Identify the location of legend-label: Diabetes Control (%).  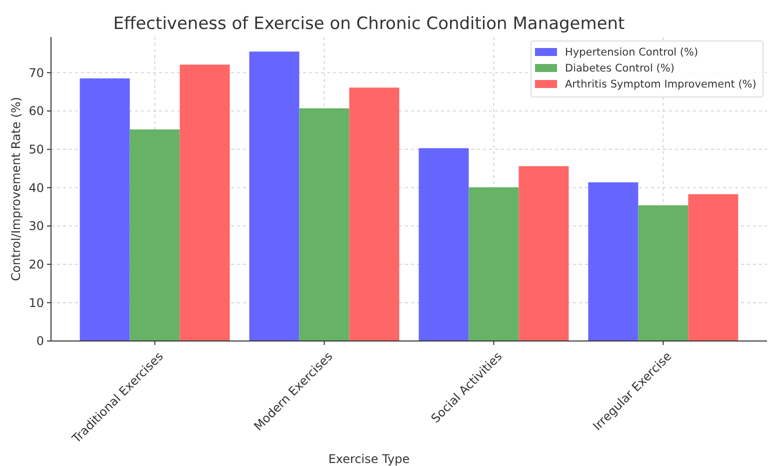
(619, 68).